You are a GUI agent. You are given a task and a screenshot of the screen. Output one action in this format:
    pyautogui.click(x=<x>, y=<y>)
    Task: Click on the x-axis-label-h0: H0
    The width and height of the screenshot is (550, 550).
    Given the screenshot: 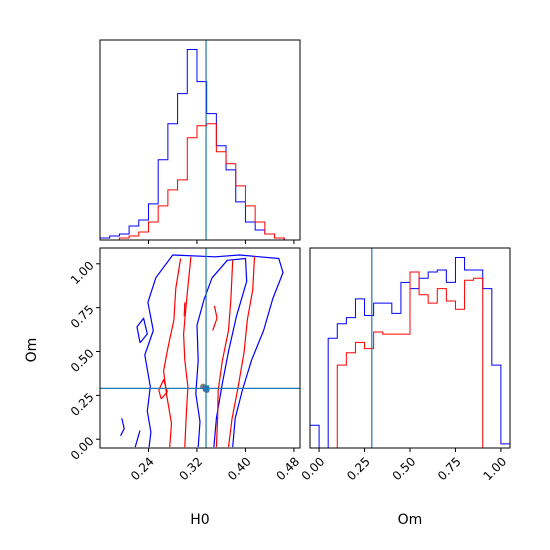 What is the action you would take?
    pyautogui.click(x=199, y=520)
    